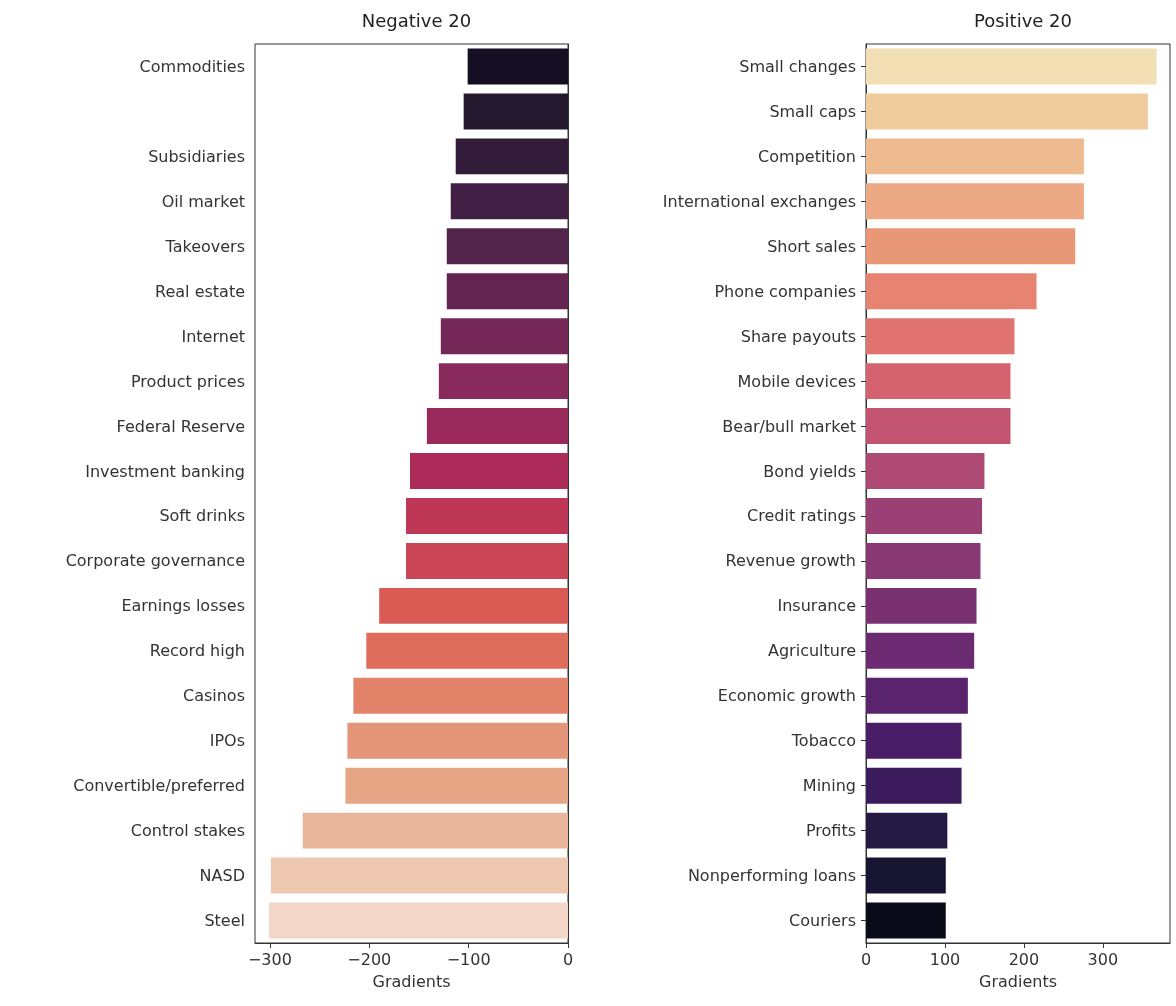  What do you see at coordinates (269, 959) in the screenshot?
I see `x-tick-label: −300` at bounding box center [269, 959].